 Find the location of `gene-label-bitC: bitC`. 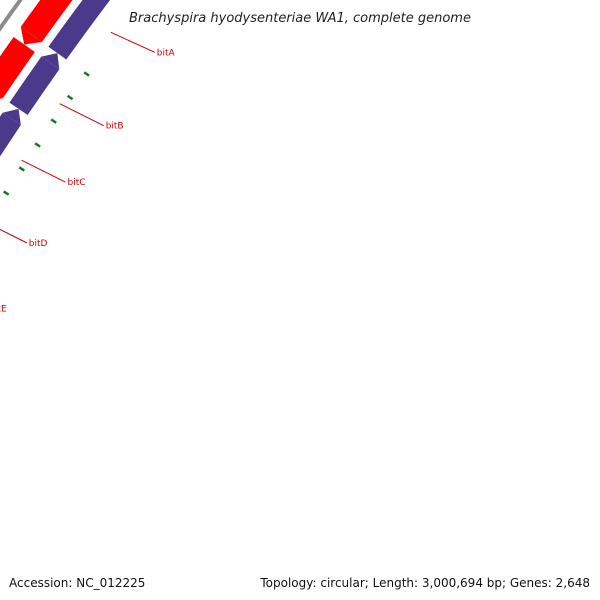

gene-label-bitC: bitC is located at coordinates (77, 183).